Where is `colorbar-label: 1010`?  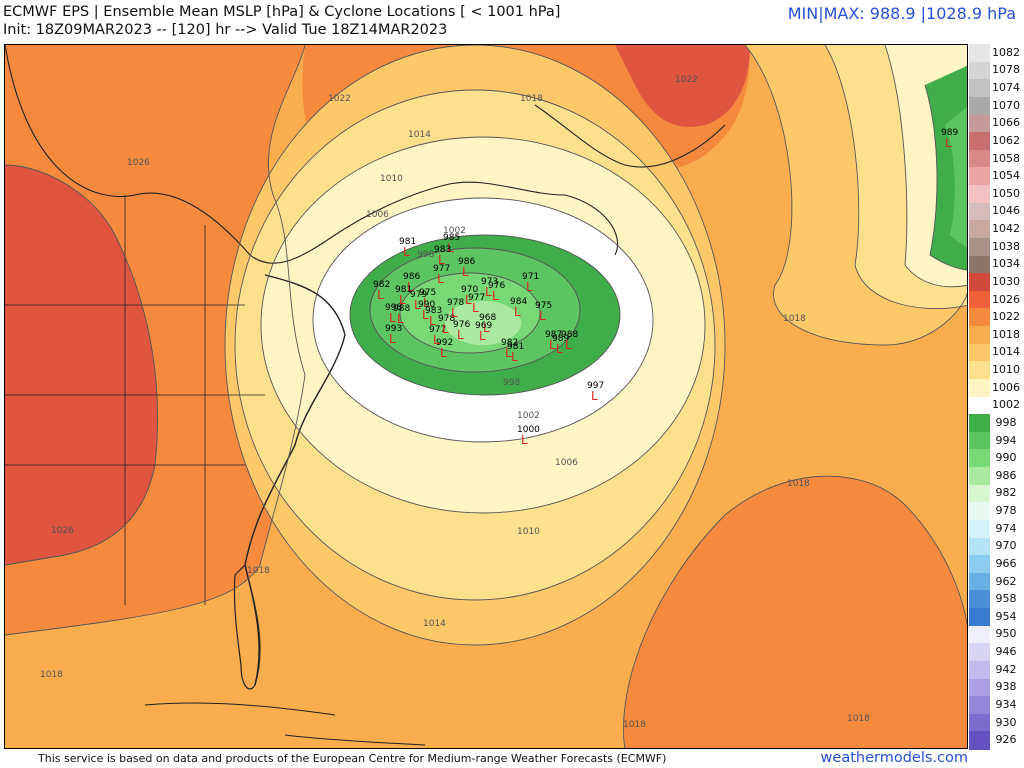 colorbar-label: 1010 is located at coordinates (1006, 370).